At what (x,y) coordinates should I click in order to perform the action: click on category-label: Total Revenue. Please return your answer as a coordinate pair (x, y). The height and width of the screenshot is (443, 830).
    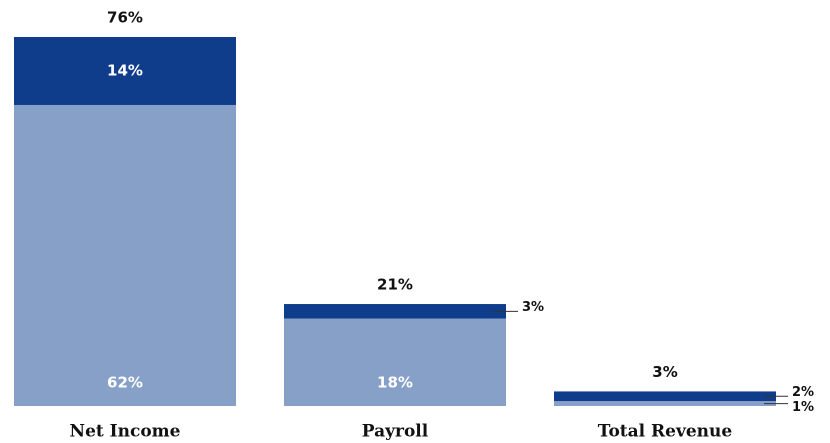
    Looking at the image, I should click on (665, 432).